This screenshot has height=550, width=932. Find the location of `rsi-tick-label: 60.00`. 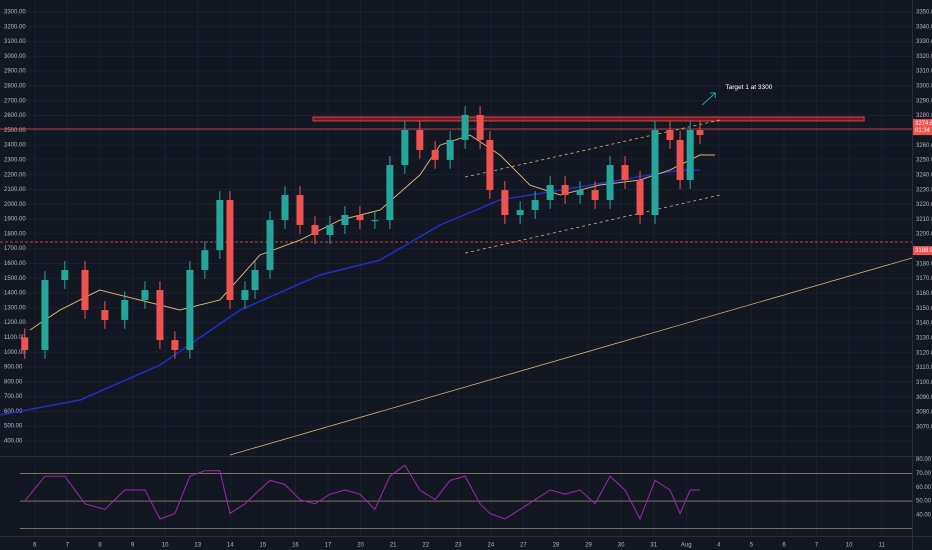

rsi-tick-label: 60.00 is located at coordinates (924, 488).